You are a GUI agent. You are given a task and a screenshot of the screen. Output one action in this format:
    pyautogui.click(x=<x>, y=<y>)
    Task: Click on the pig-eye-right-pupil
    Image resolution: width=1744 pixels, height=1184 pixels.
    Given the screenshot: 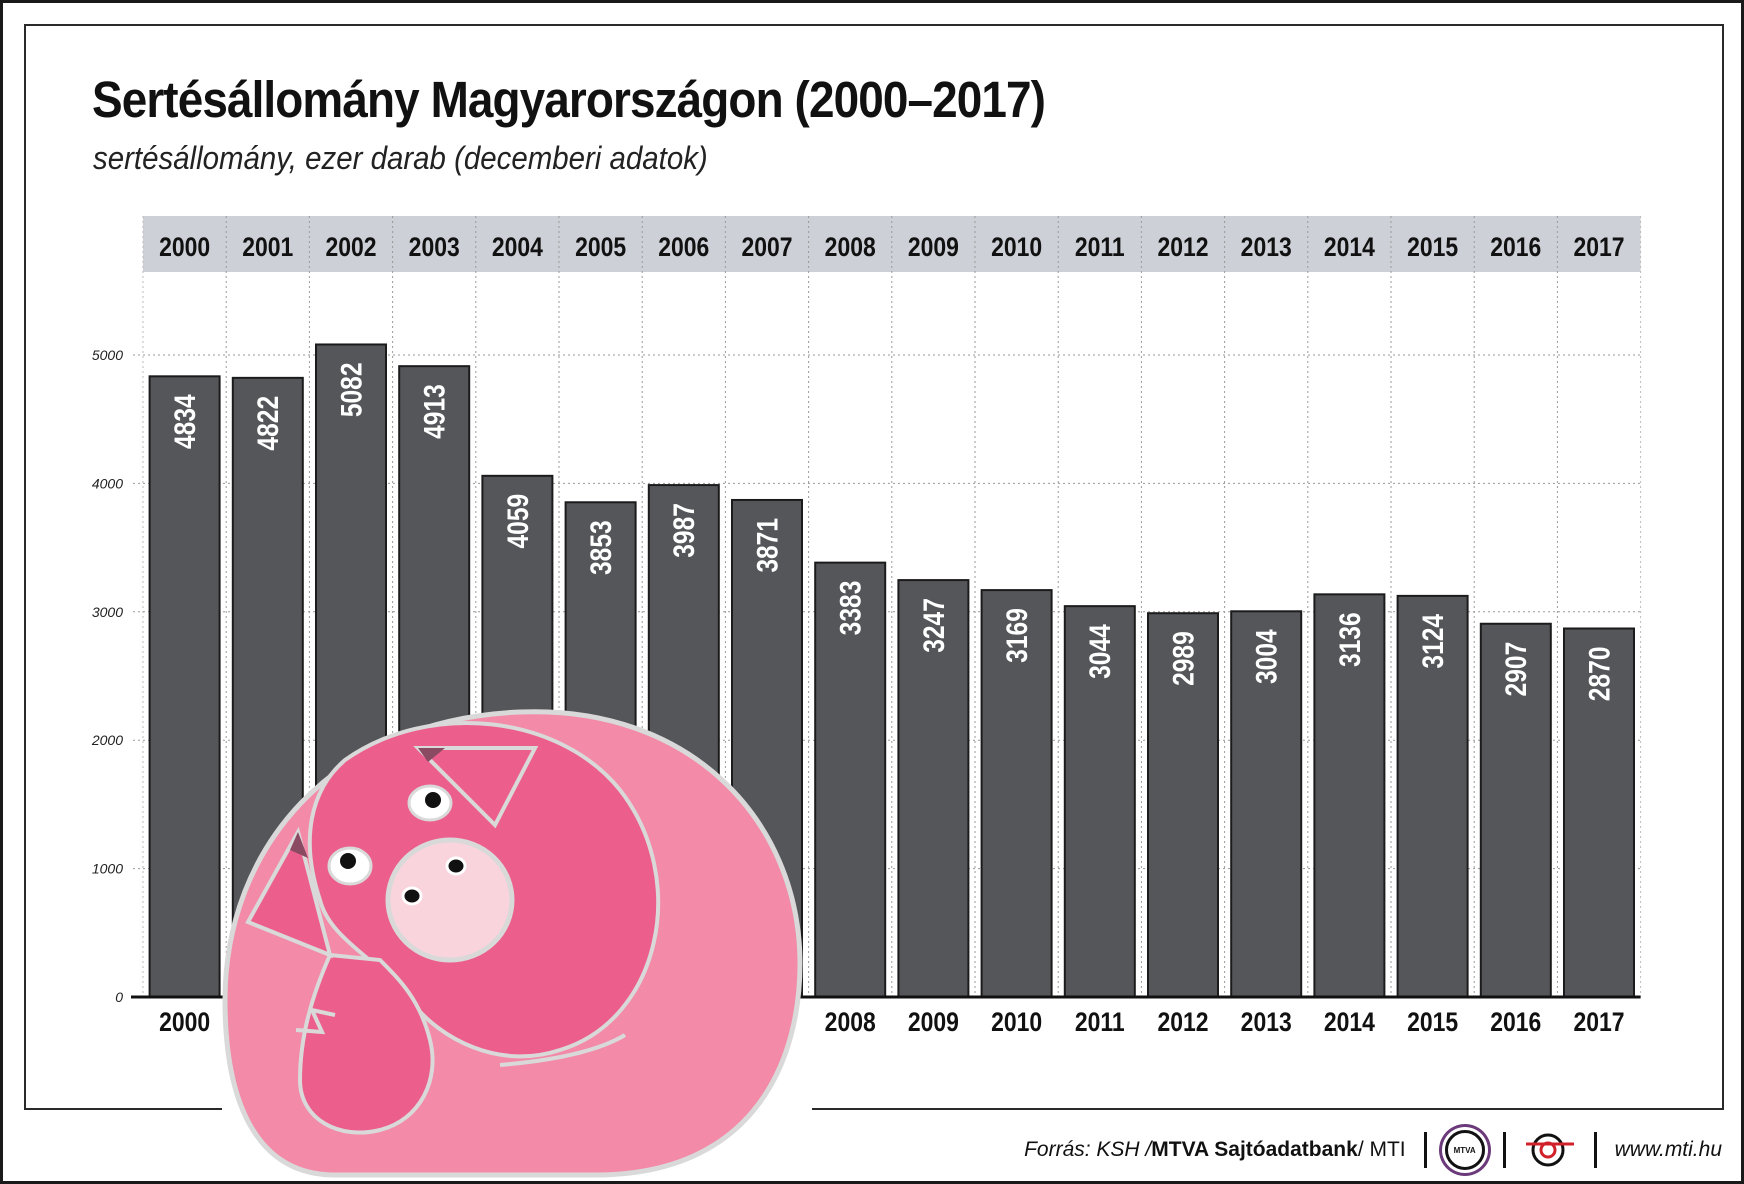 What is the action you would take?
    pyautogui.click(x=433, y=800)
    